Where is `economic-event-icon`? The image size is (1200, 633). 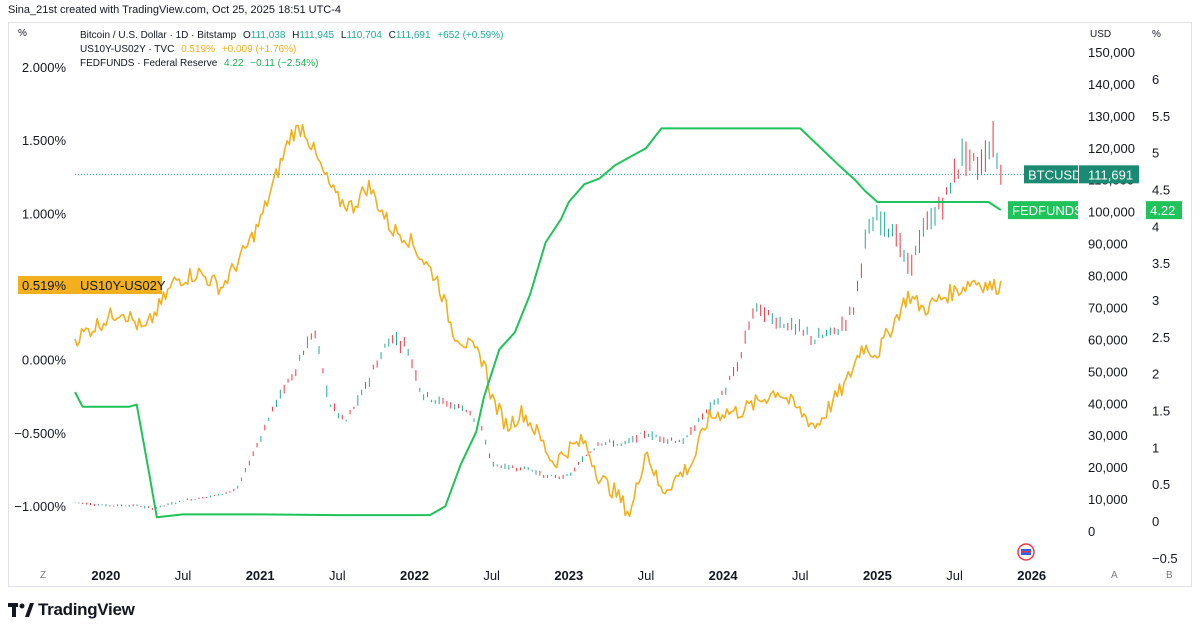
economic-event-icon is located at coordinates (1026, 552).